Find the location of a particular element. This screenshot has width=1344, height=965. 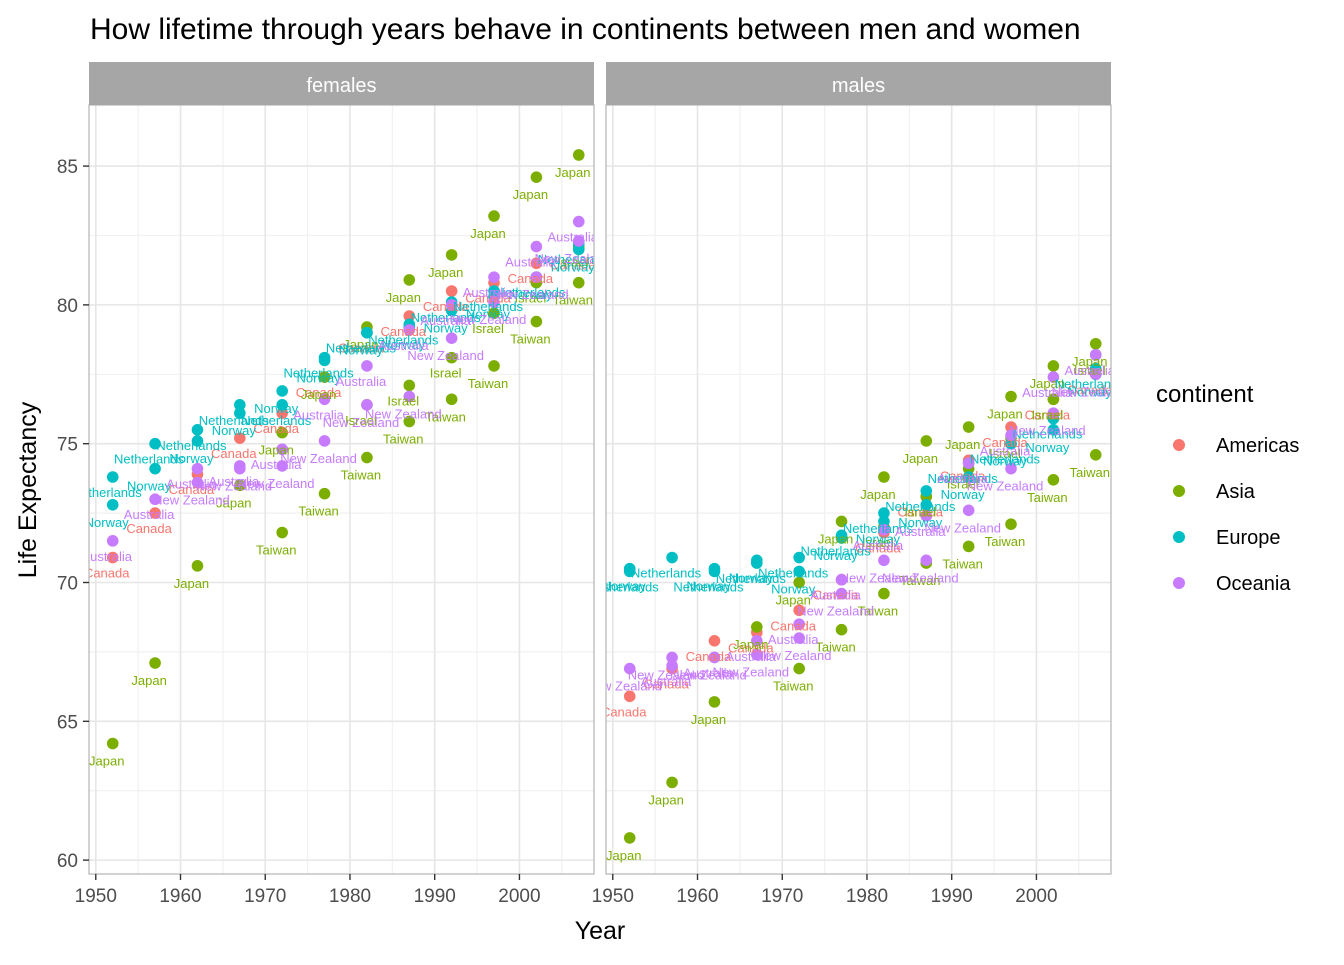

legend-label: Americas is located at coordinates (1257, 446).